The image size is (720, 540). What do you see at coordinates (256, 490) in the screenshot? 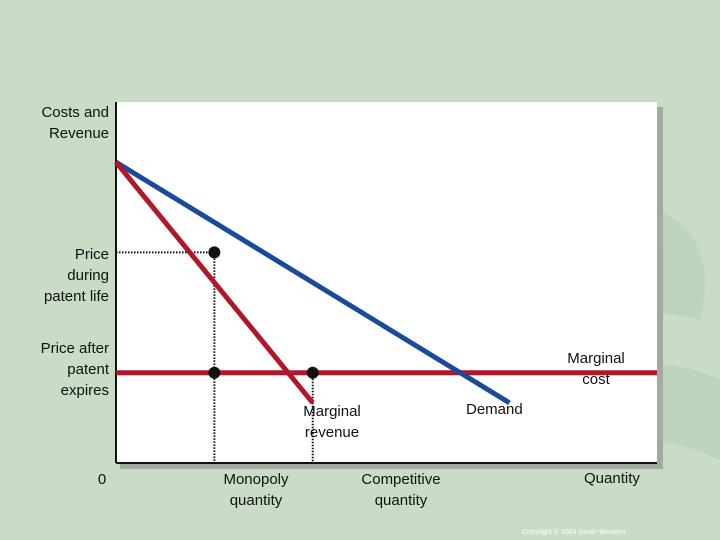
I see `monopoly-quantity-label: Monopoly quantity` at bounding box center [256, 490].